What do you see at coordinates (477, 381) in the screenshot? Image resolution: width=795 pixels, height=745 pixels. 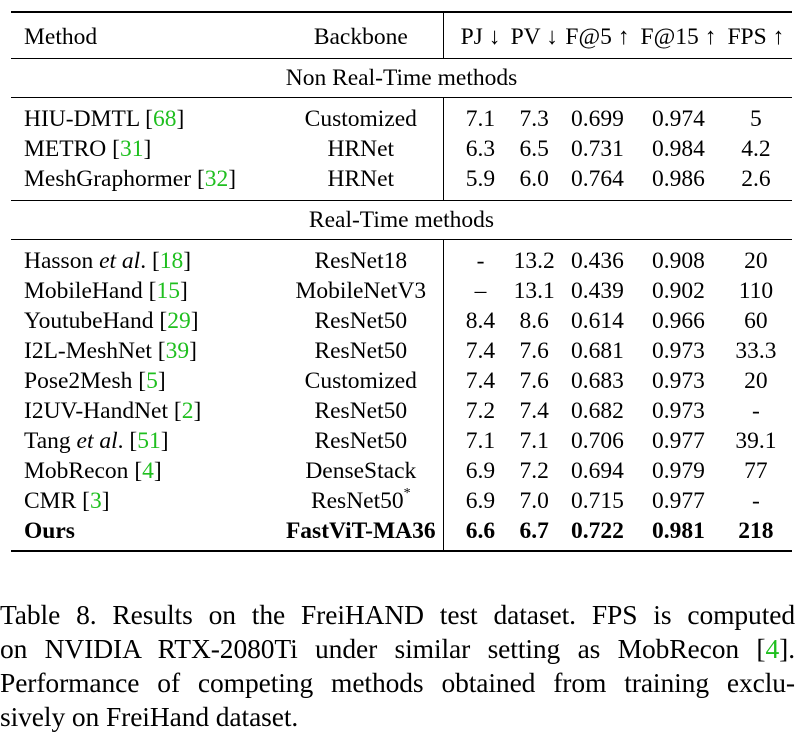 I see `cell-pj: 7.4` at bounding box center [477, 381].